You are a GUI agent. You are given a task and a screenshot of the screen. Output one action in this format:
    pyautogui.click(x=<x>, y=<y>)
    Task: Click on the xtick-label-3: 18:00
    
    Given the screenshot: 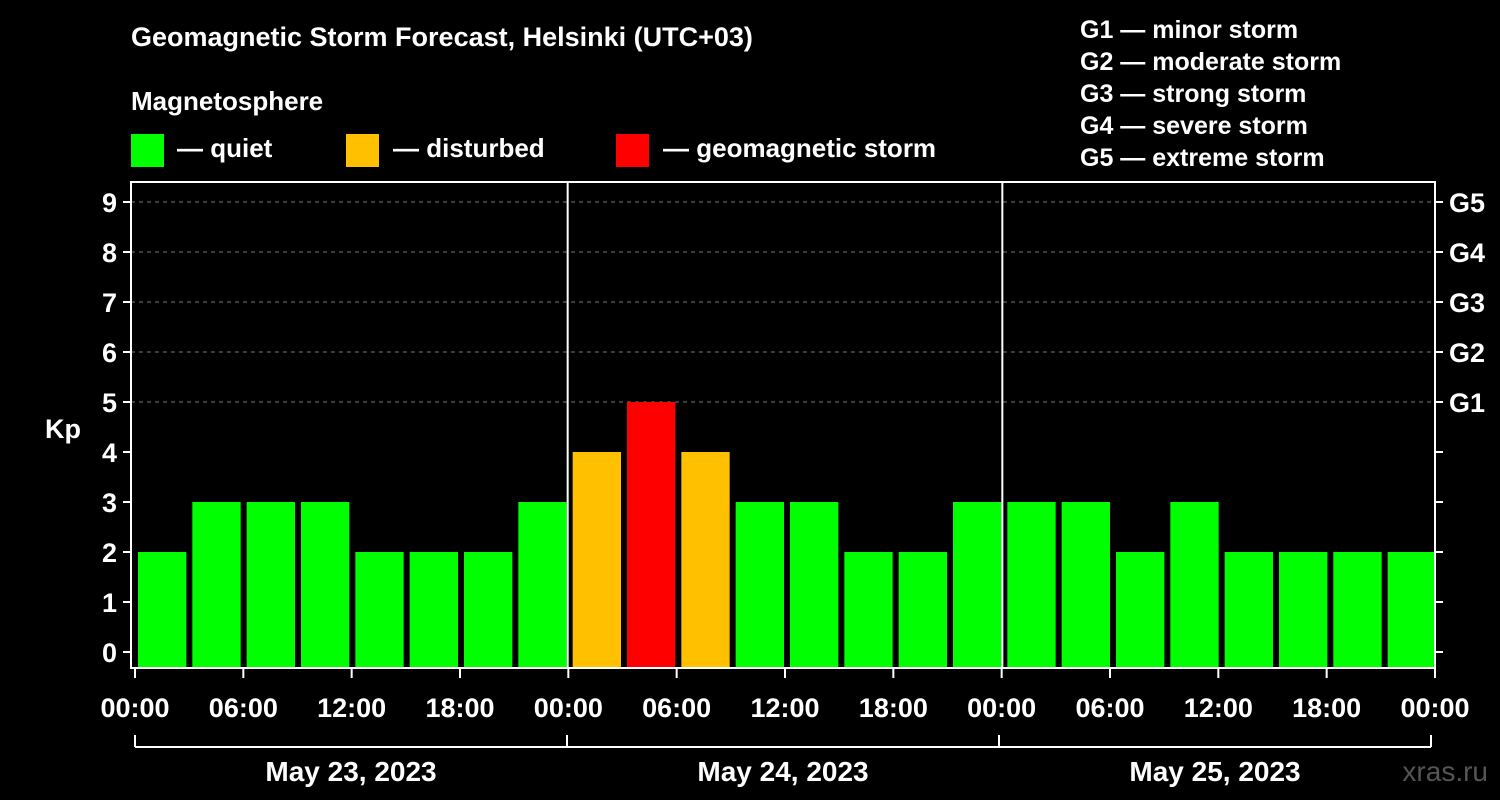 What is the action you would take?
    pyautogui.click(x=459, y=708)
    